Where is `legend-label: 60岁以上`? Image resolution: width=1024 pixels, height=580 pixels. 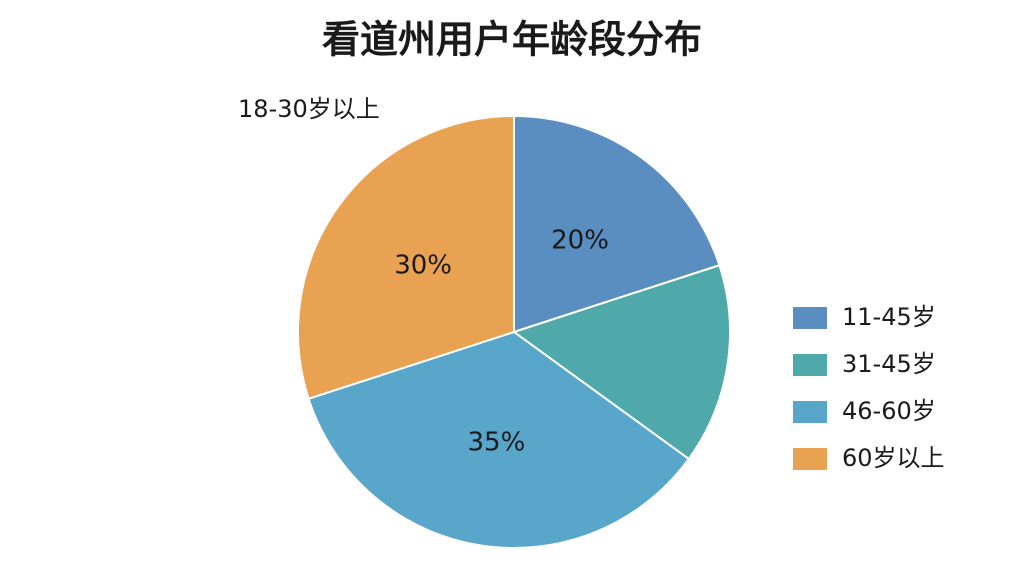 legend-label: 60岁以上 is located at coordinates (893, 458).